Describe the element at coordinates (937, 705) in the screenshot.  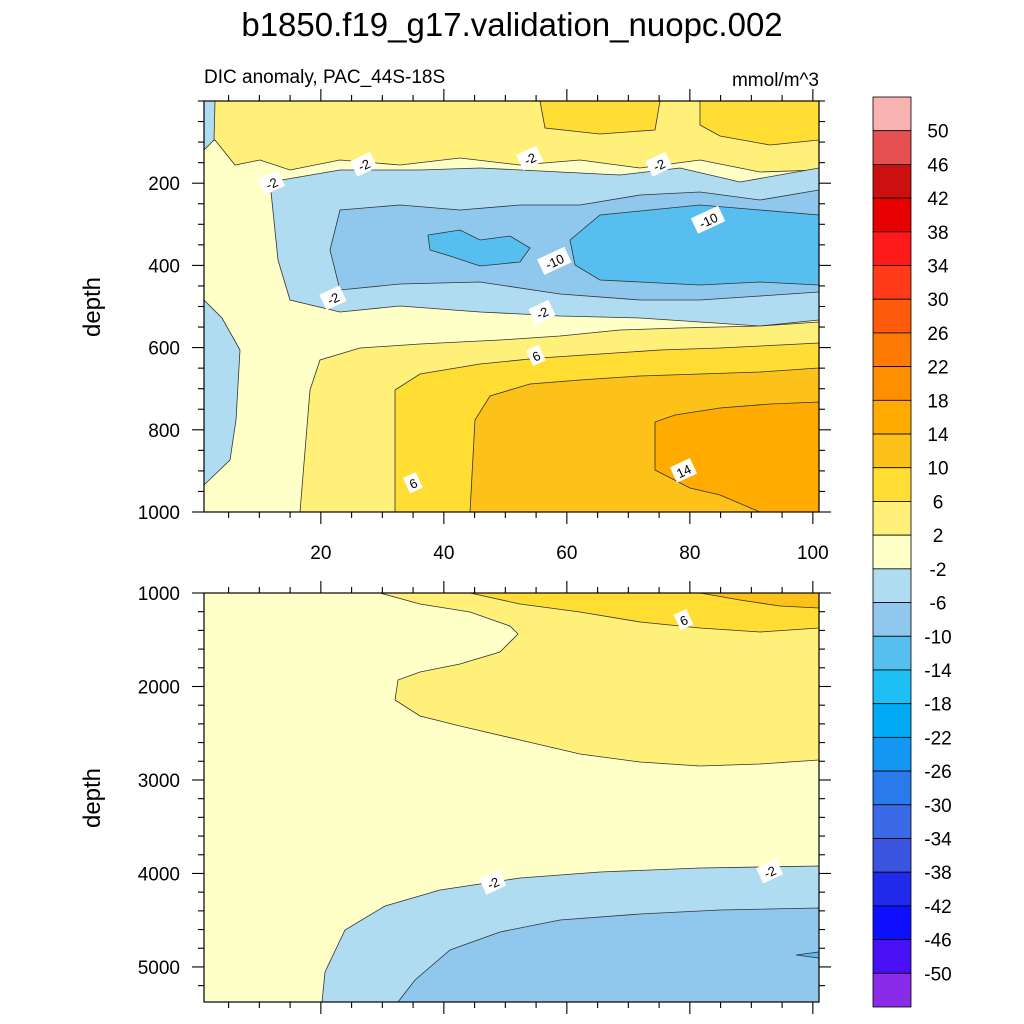
I see `colorbar-label: -18` at that location.